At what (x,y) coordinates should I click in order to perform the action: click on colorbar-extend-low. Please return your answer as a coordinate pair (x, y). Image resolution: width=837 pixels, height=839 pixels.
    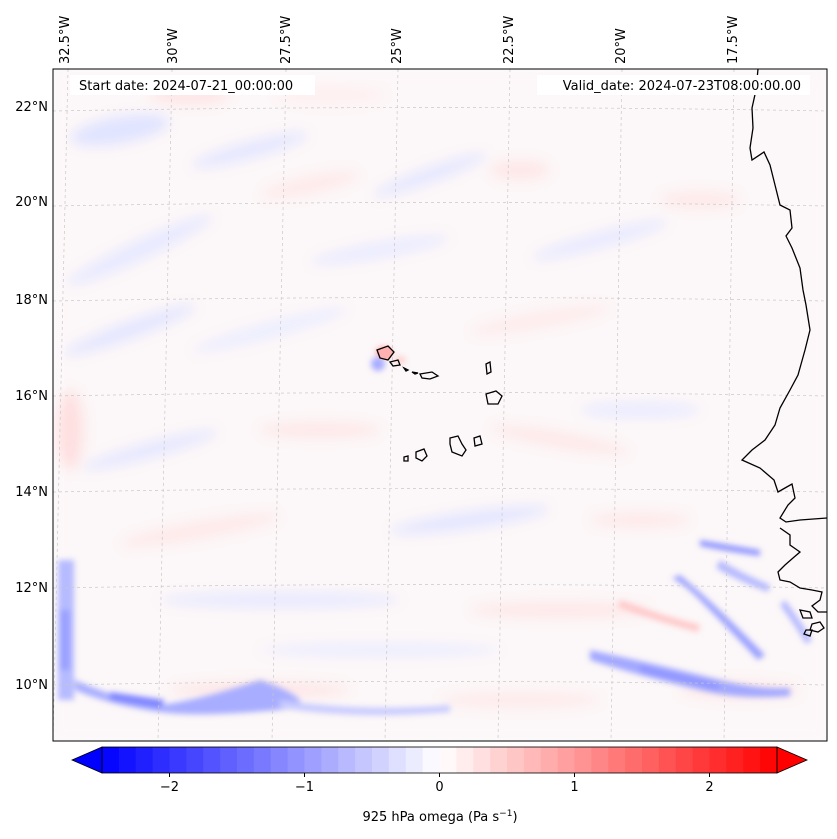
    Looking at the image, I should click on (86, 760).